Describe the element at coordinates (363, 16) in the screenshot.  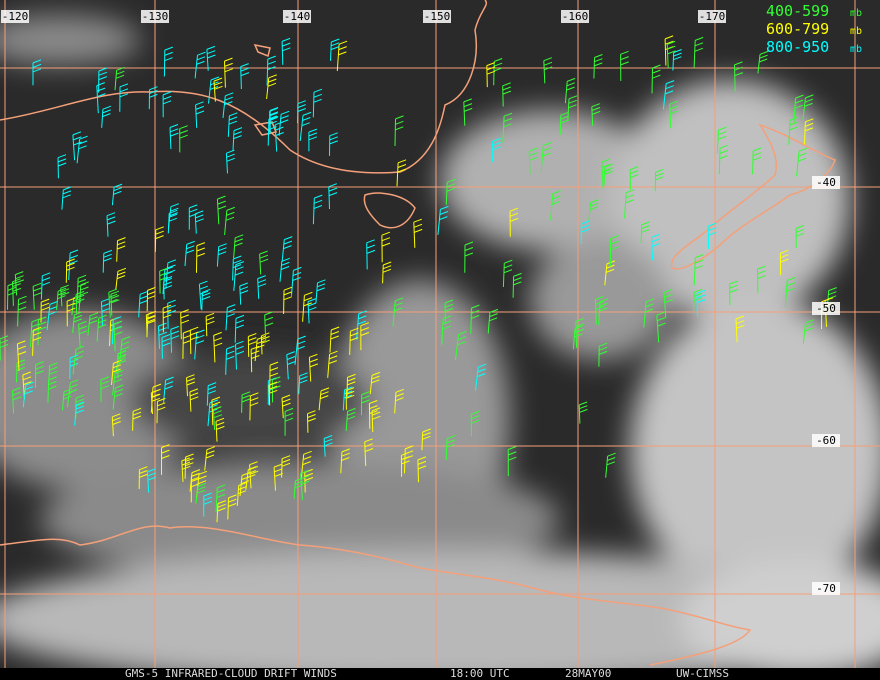
I see `longitude-labels: -120 -130 -140 -150 -160 -170` at that location.